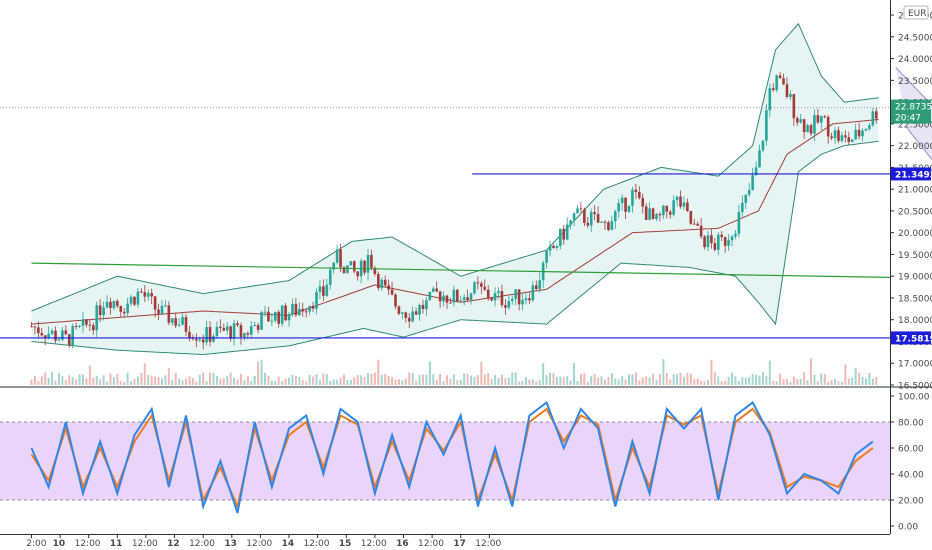  What do you see at coordinates (915, 321) in the screenshot?
I see `price-tick-label: 18.0000` at bounding box center [915, 321].